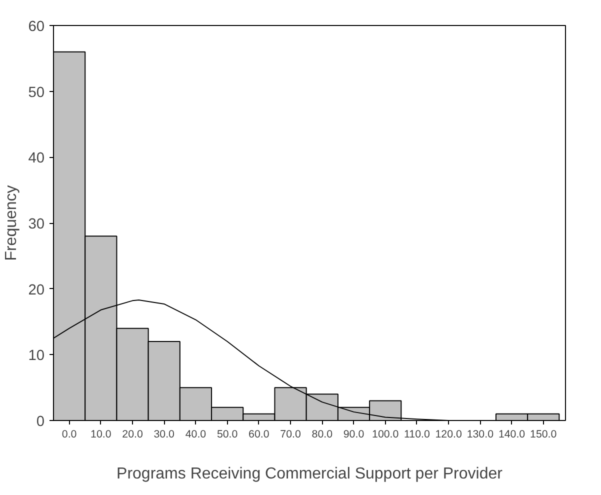 The width and height of the screenshot is (601, 495). I want to click on x-tick-label: 110.0, so click(417, 434).